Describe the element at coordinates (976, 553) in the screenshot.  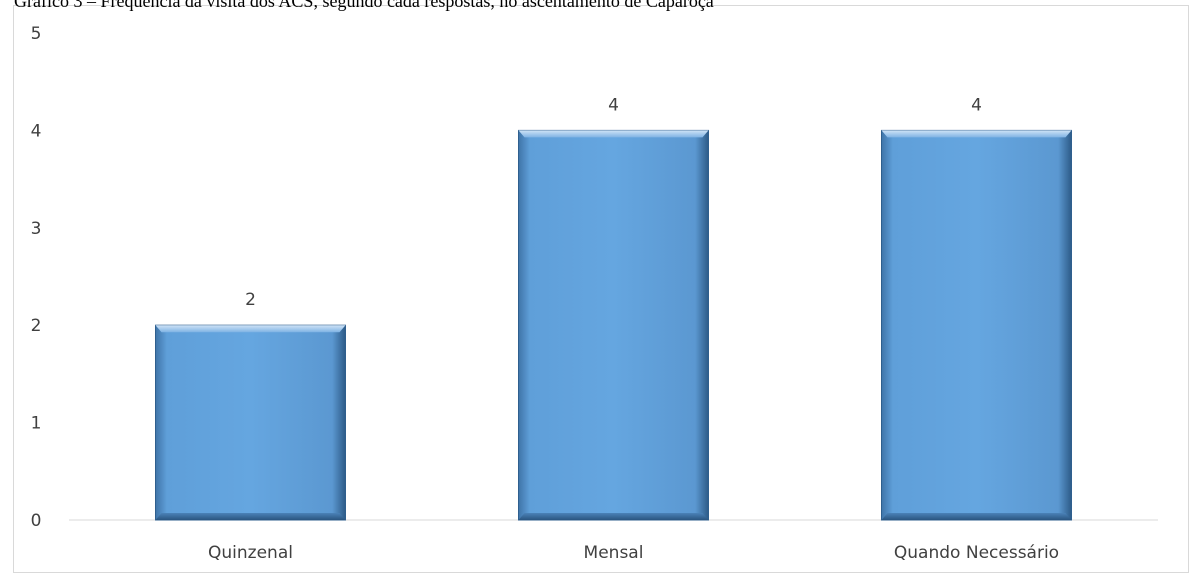
I see `x-tick-label: Quando Necessário` at that location.